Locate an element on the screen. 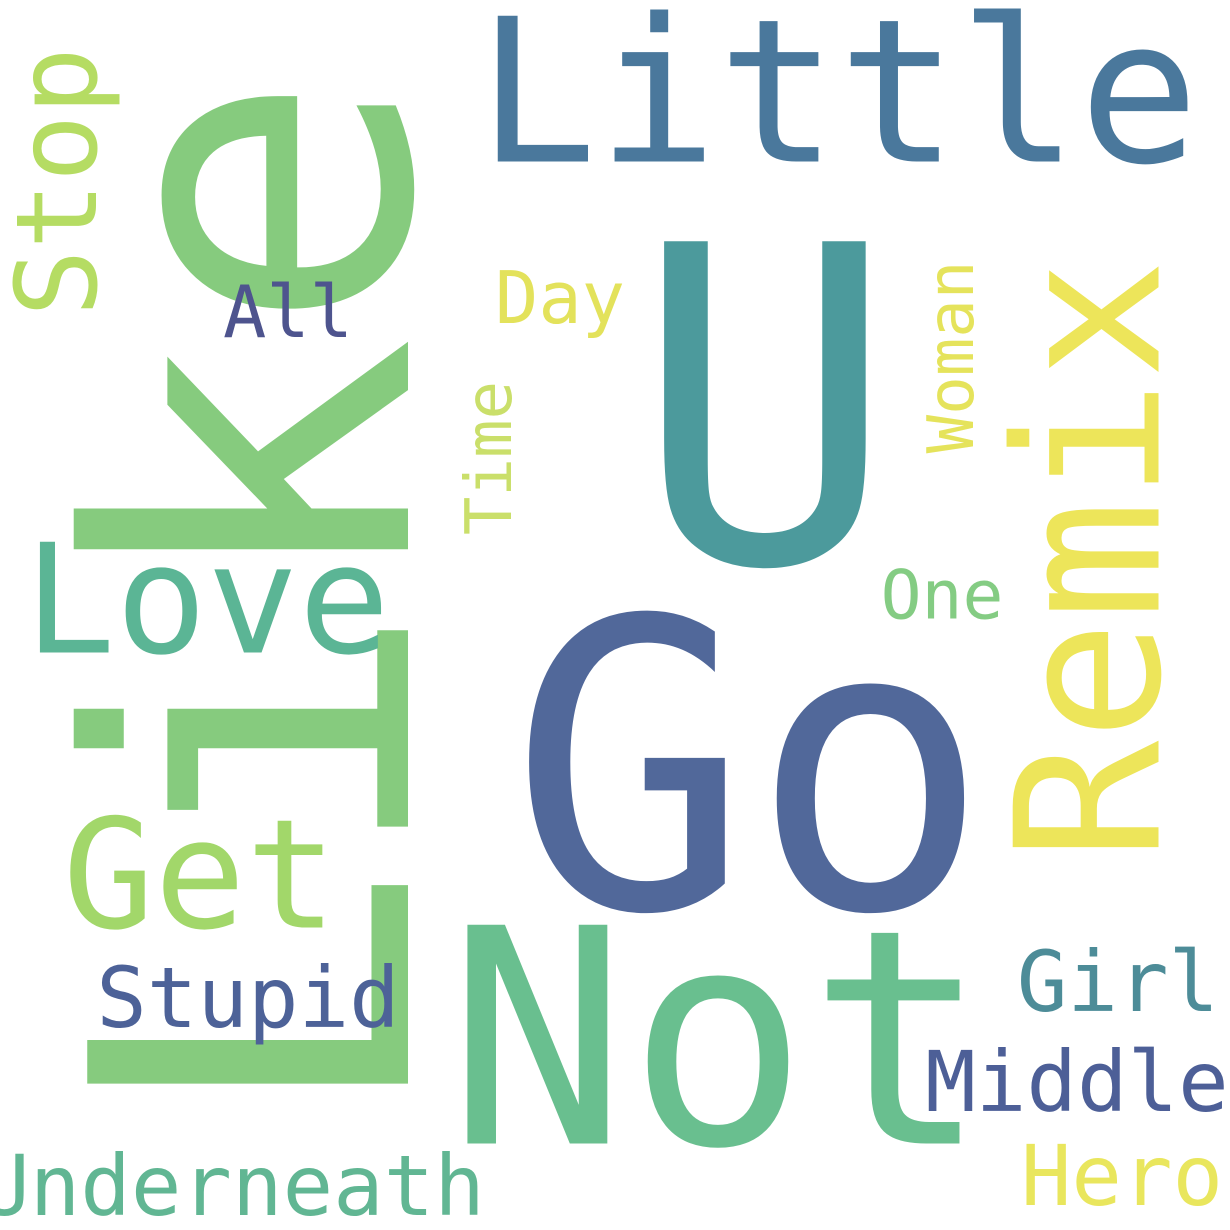  word-woman: Woman is located at coordinates (952, 357).